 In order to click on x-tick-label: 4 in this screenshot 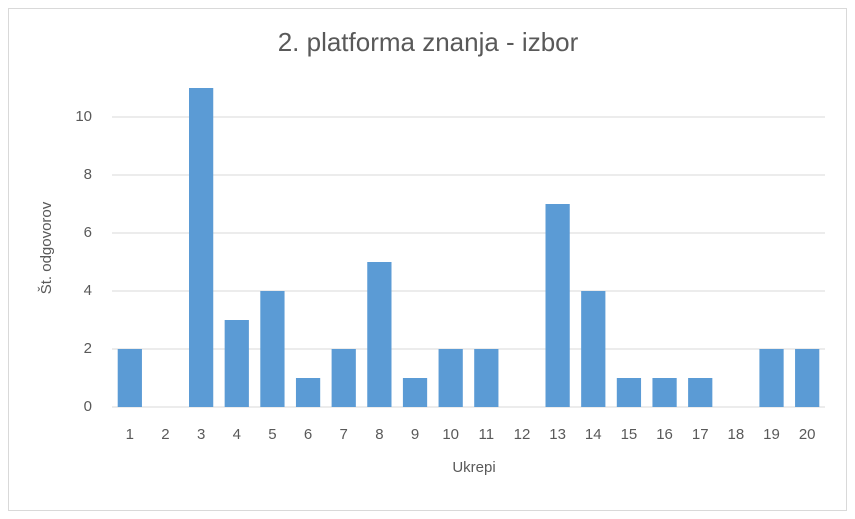, I will do `click(237, 434)`.